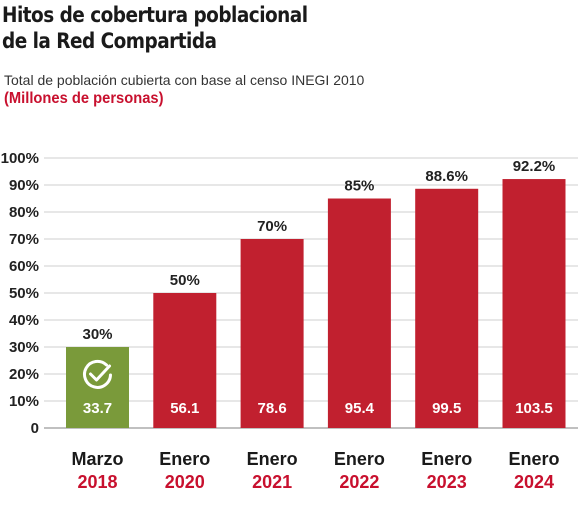  Describe the element at coordinates (24, 320) in the screenshot. I see `y-tick-label: 40%` at that location.